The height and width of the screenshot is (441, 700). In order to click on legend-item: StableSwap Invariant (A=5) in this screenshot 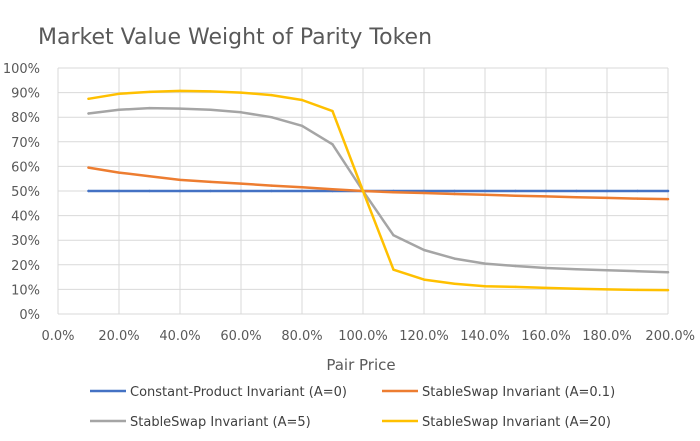, I will do `click(200, 422)`.